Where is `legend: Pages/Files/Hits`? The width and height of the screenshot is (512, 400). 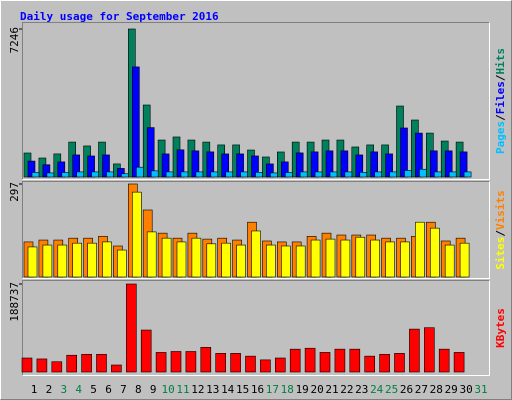
legend: Pages/Files/Hits is located at coordinates (500, 101).